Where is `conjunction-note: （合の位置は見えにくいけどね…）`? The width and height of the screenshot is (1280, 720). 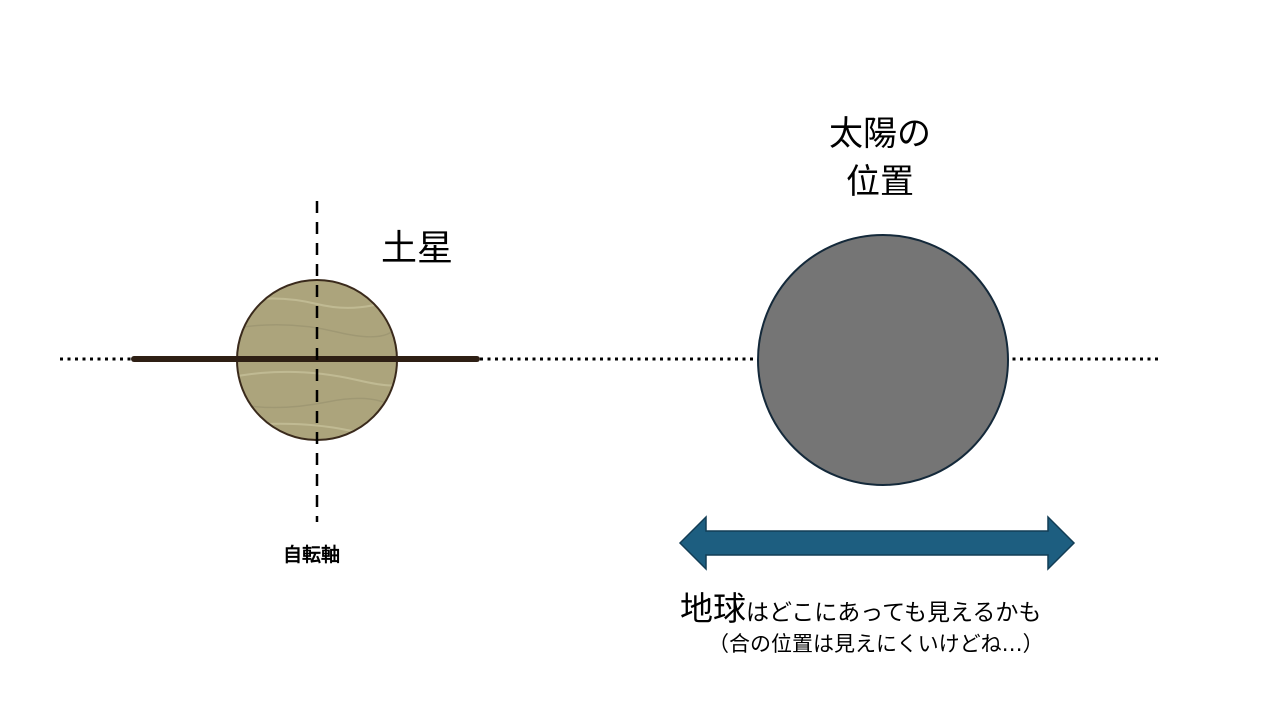
conjunction-note: （合の位置は見えにくいけどね…） is located at coordinates (876, 644).